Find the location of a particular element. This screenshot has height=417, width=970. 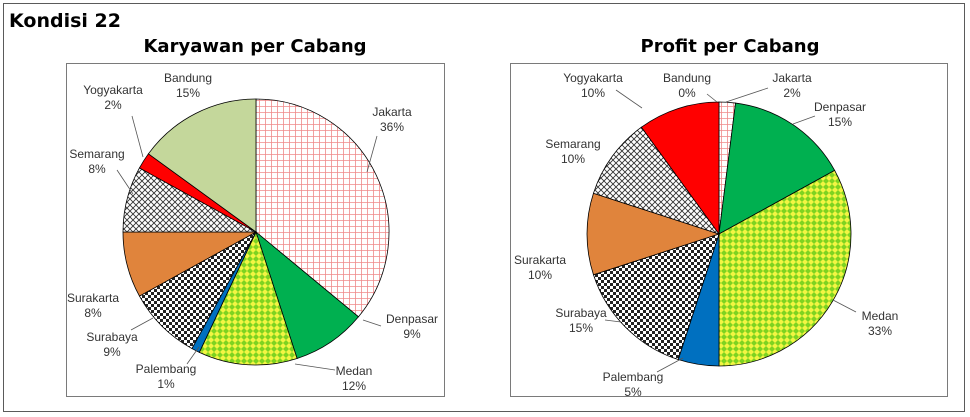

data-label-percent-semarang: 8% is located at coordinates (97, 169).